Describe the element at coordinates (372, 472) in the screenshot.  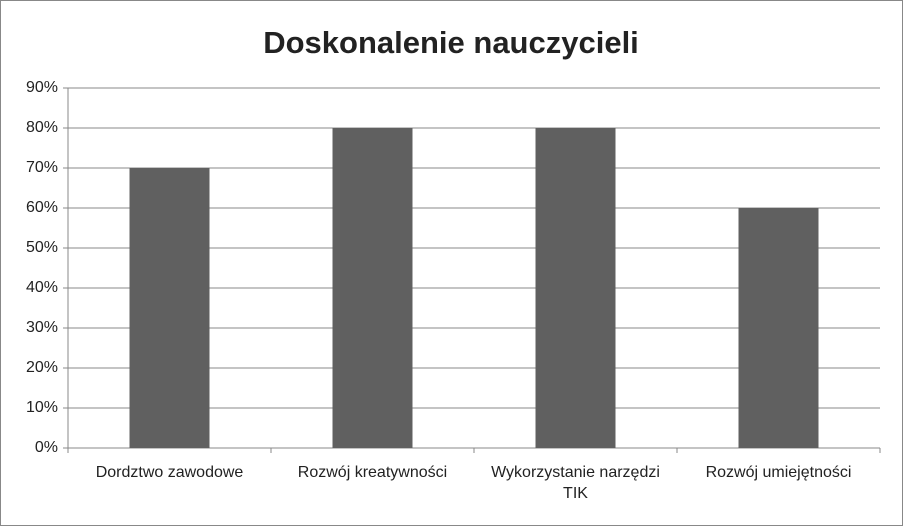
I see `x-tick-label: Rozwój kreatywności` at that location.